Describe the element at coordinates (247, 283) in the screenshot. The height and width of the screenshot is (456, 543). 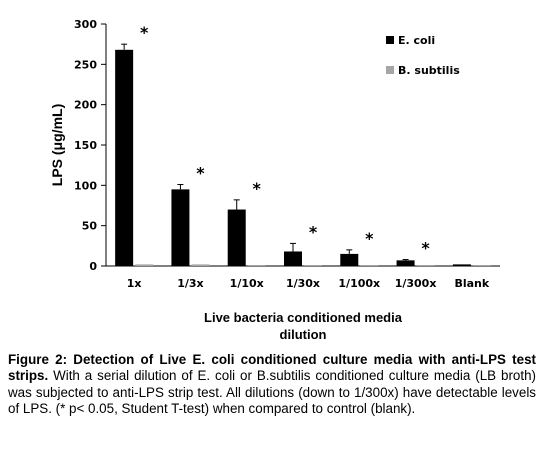
I see `x-tick-label: 1/10x` at that location.